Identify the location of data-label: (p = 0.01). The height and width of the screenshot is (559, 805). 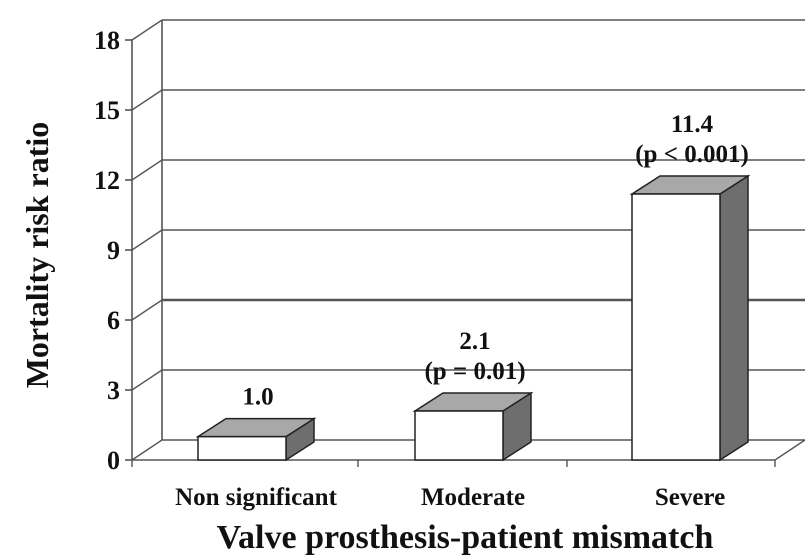
(474, 371).